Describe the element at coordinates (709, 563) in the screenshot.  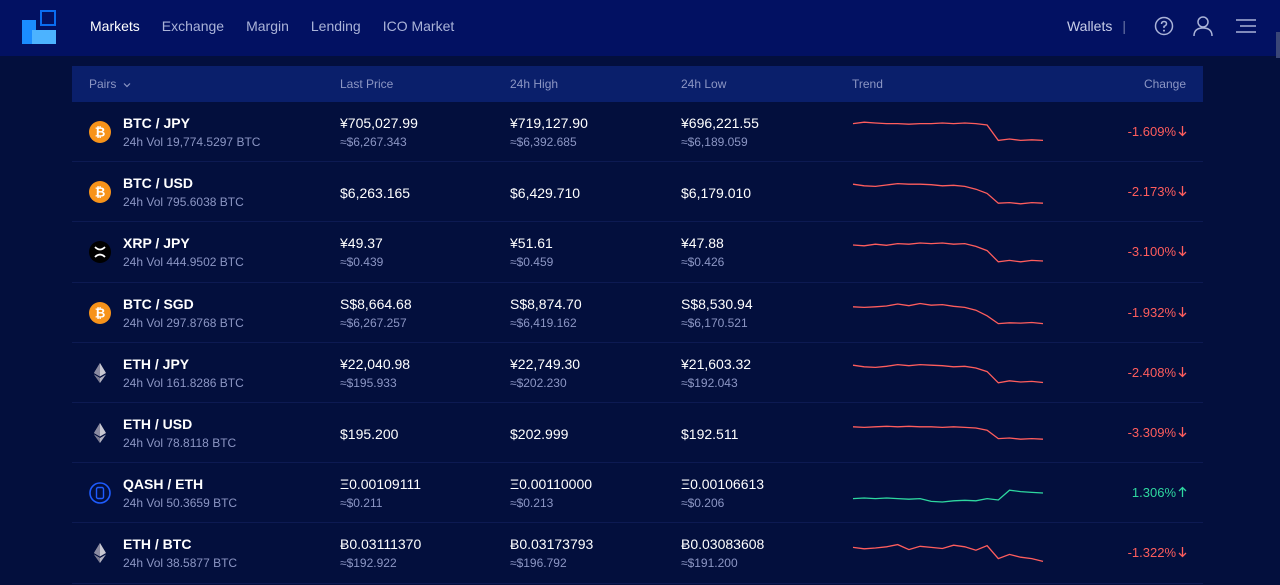
I see `low-price-usd: ≈$191.200` at that location.